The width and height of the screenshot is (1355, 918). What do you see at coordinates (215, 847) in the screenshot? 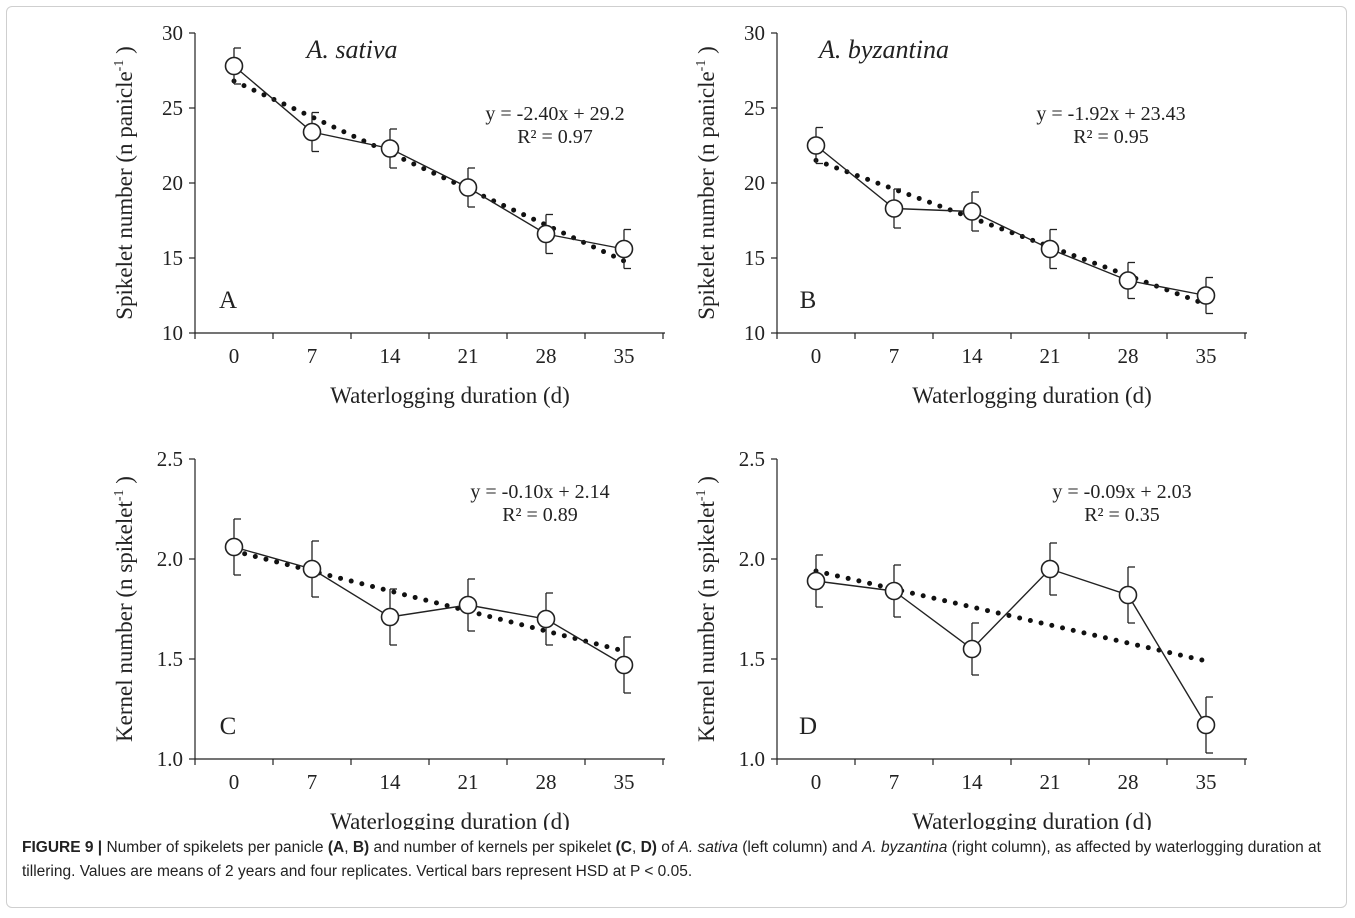
I see `caption-text-1: Number of spikelets per panicle` at bounding box center [215, 847].